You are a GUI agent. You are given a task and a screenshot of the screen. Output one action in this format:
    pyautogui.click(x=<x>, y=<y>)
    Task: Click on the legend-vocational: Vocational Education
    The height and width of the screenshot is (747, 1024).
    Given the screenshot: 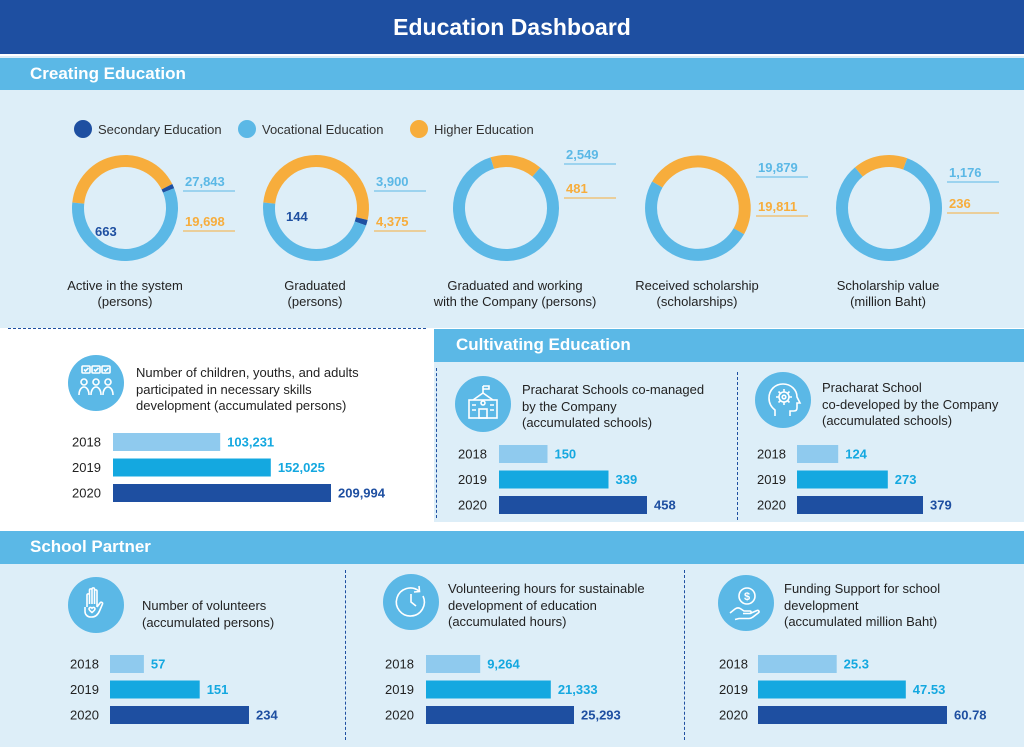 What is the action you would take?
    pyautogui.click(x=310, y=129)
    